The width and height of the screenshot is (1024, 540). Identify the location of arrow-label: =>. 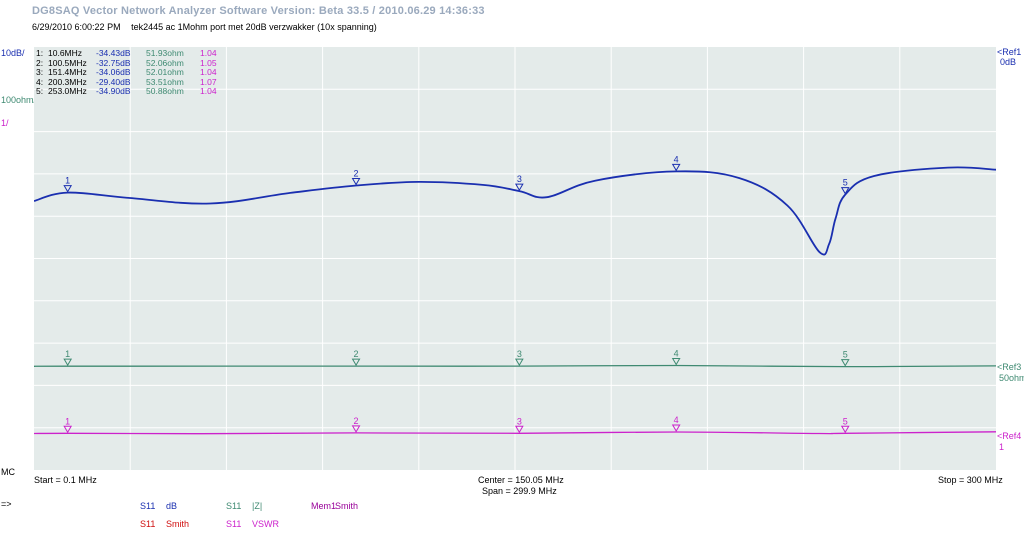
(6, 504).